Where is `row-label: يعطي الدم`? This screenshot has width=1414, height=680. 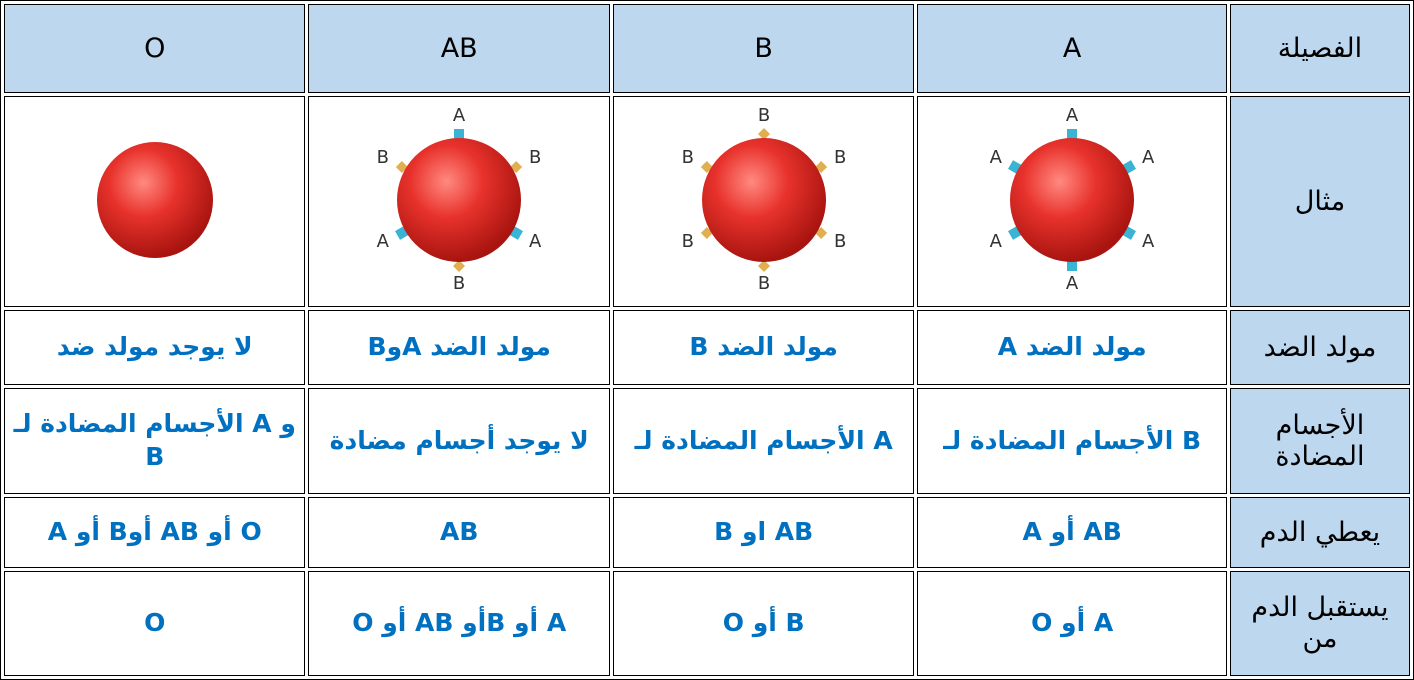 row-label: يعطي الدم is located at coordinates (1319, 532).